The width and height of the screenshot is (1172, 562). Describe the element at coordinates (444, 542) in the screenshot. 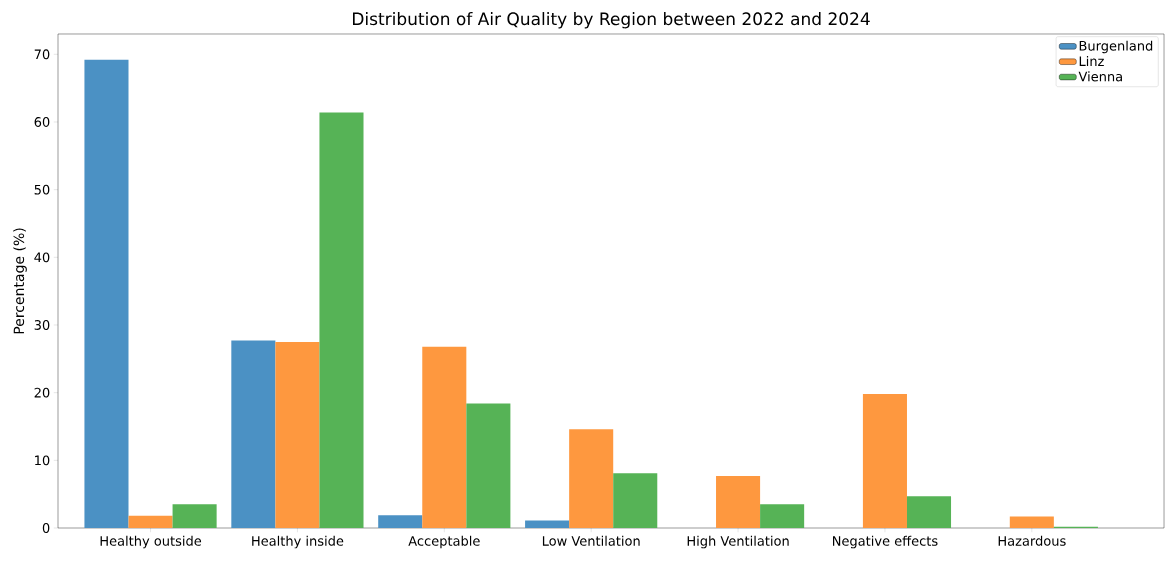

I see `x-tick-label: Acceptable` at that location.